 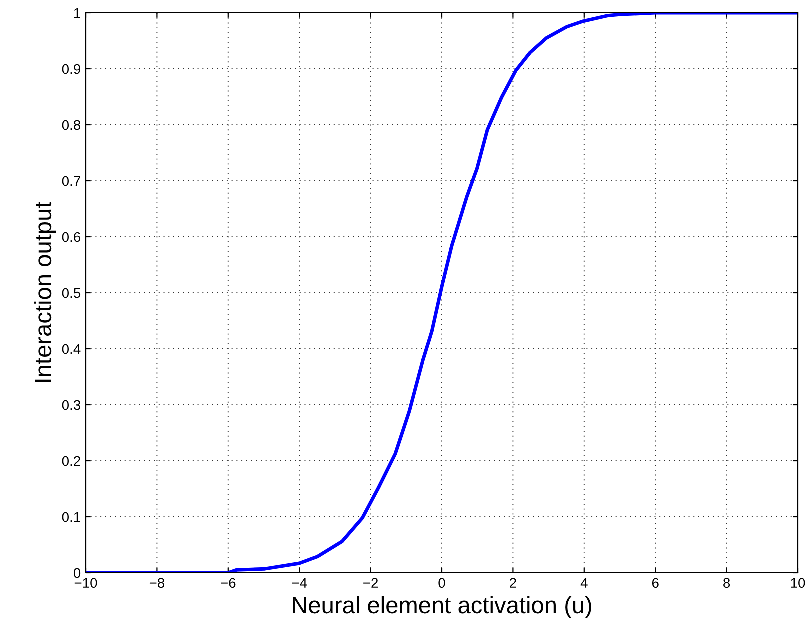 What do you see at coordinates (655, 583) in the screenshot?
I see `x-tick-label: 6` at bounding box center [655, 583].